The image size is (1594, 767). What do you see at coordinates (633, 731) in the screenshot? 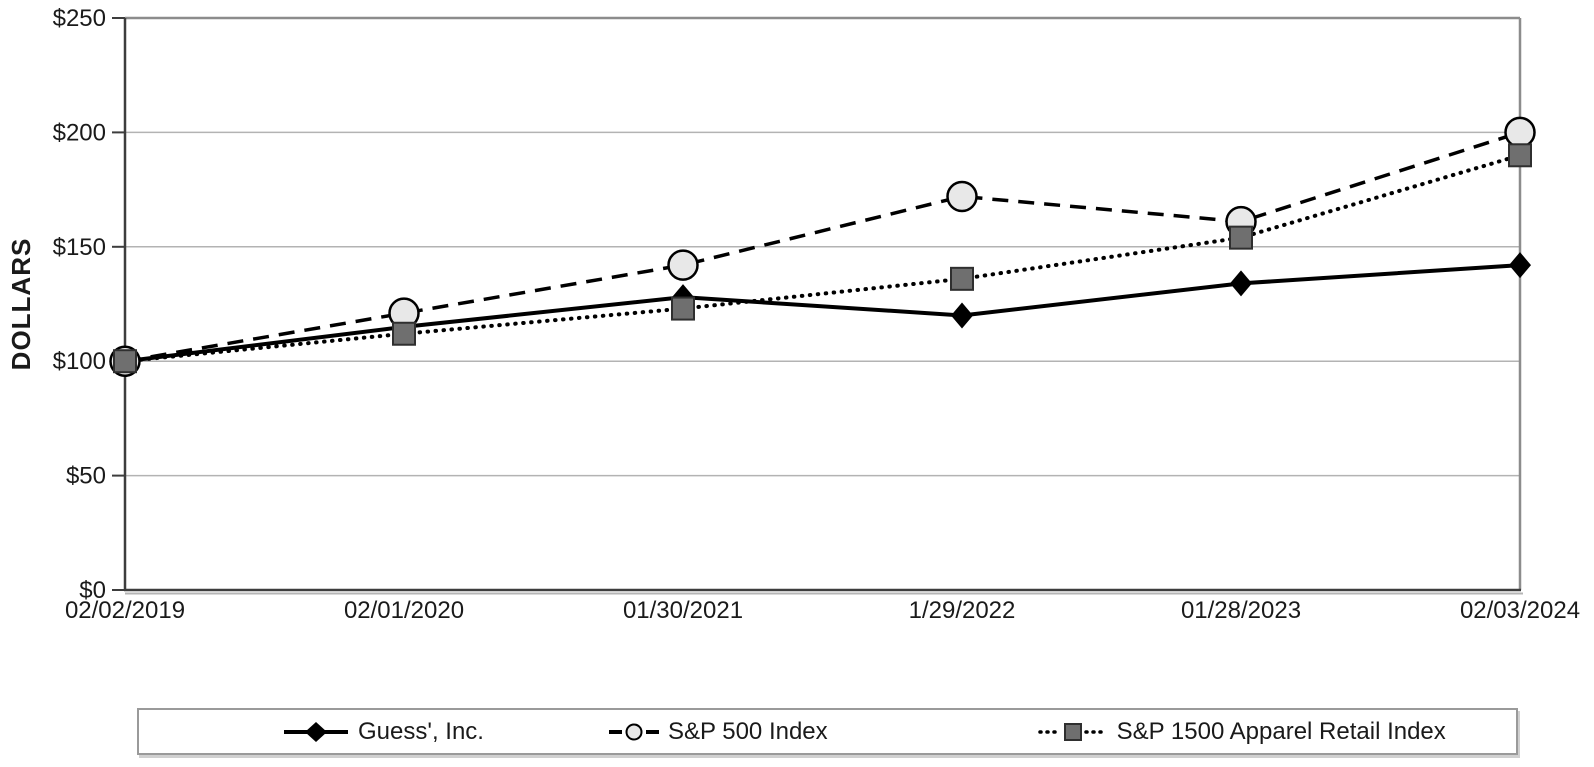
I see `dashed-line-circle-icon` at bounding box center [633, 731].